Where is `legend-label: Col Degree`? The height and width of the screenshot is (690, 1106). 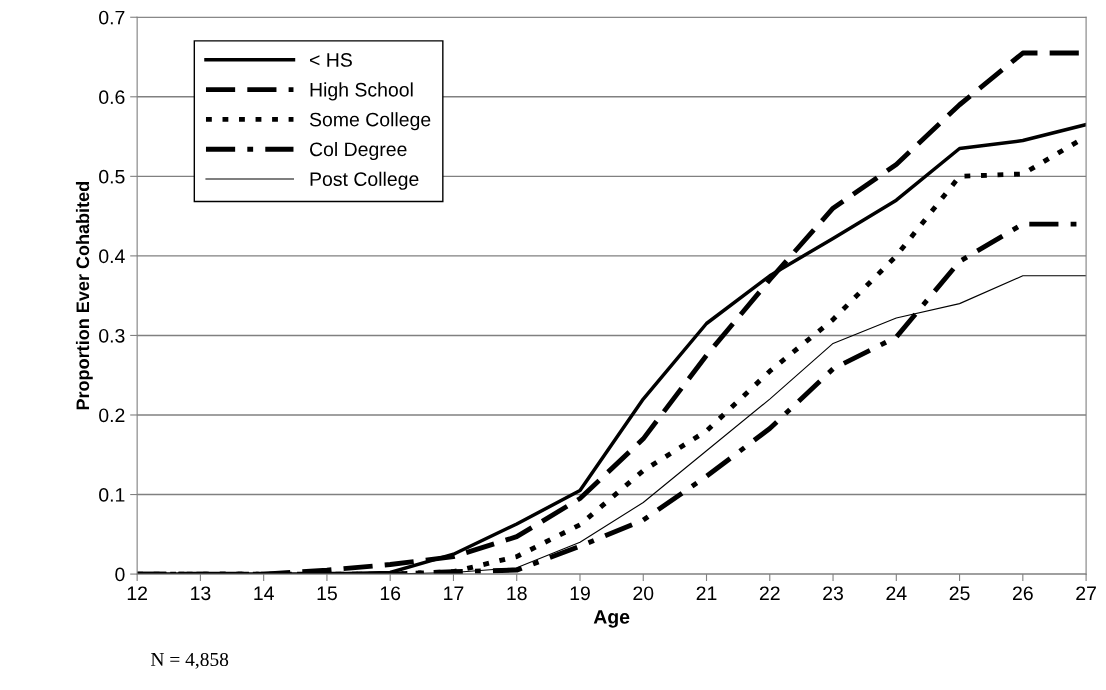 legend-label: Col Degree is located at coordinates (358, 151).